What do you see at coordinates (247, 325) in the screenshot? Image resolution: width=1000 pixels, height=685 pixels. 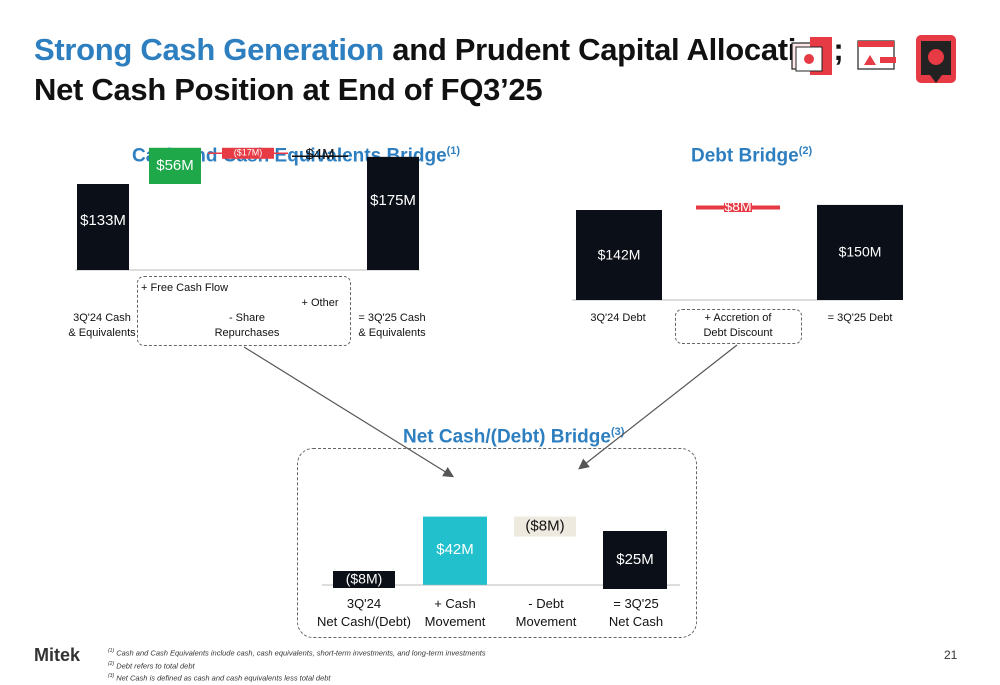 I see `cash-cat-share: - Share Repurchases` at bounding box center [247, 325].